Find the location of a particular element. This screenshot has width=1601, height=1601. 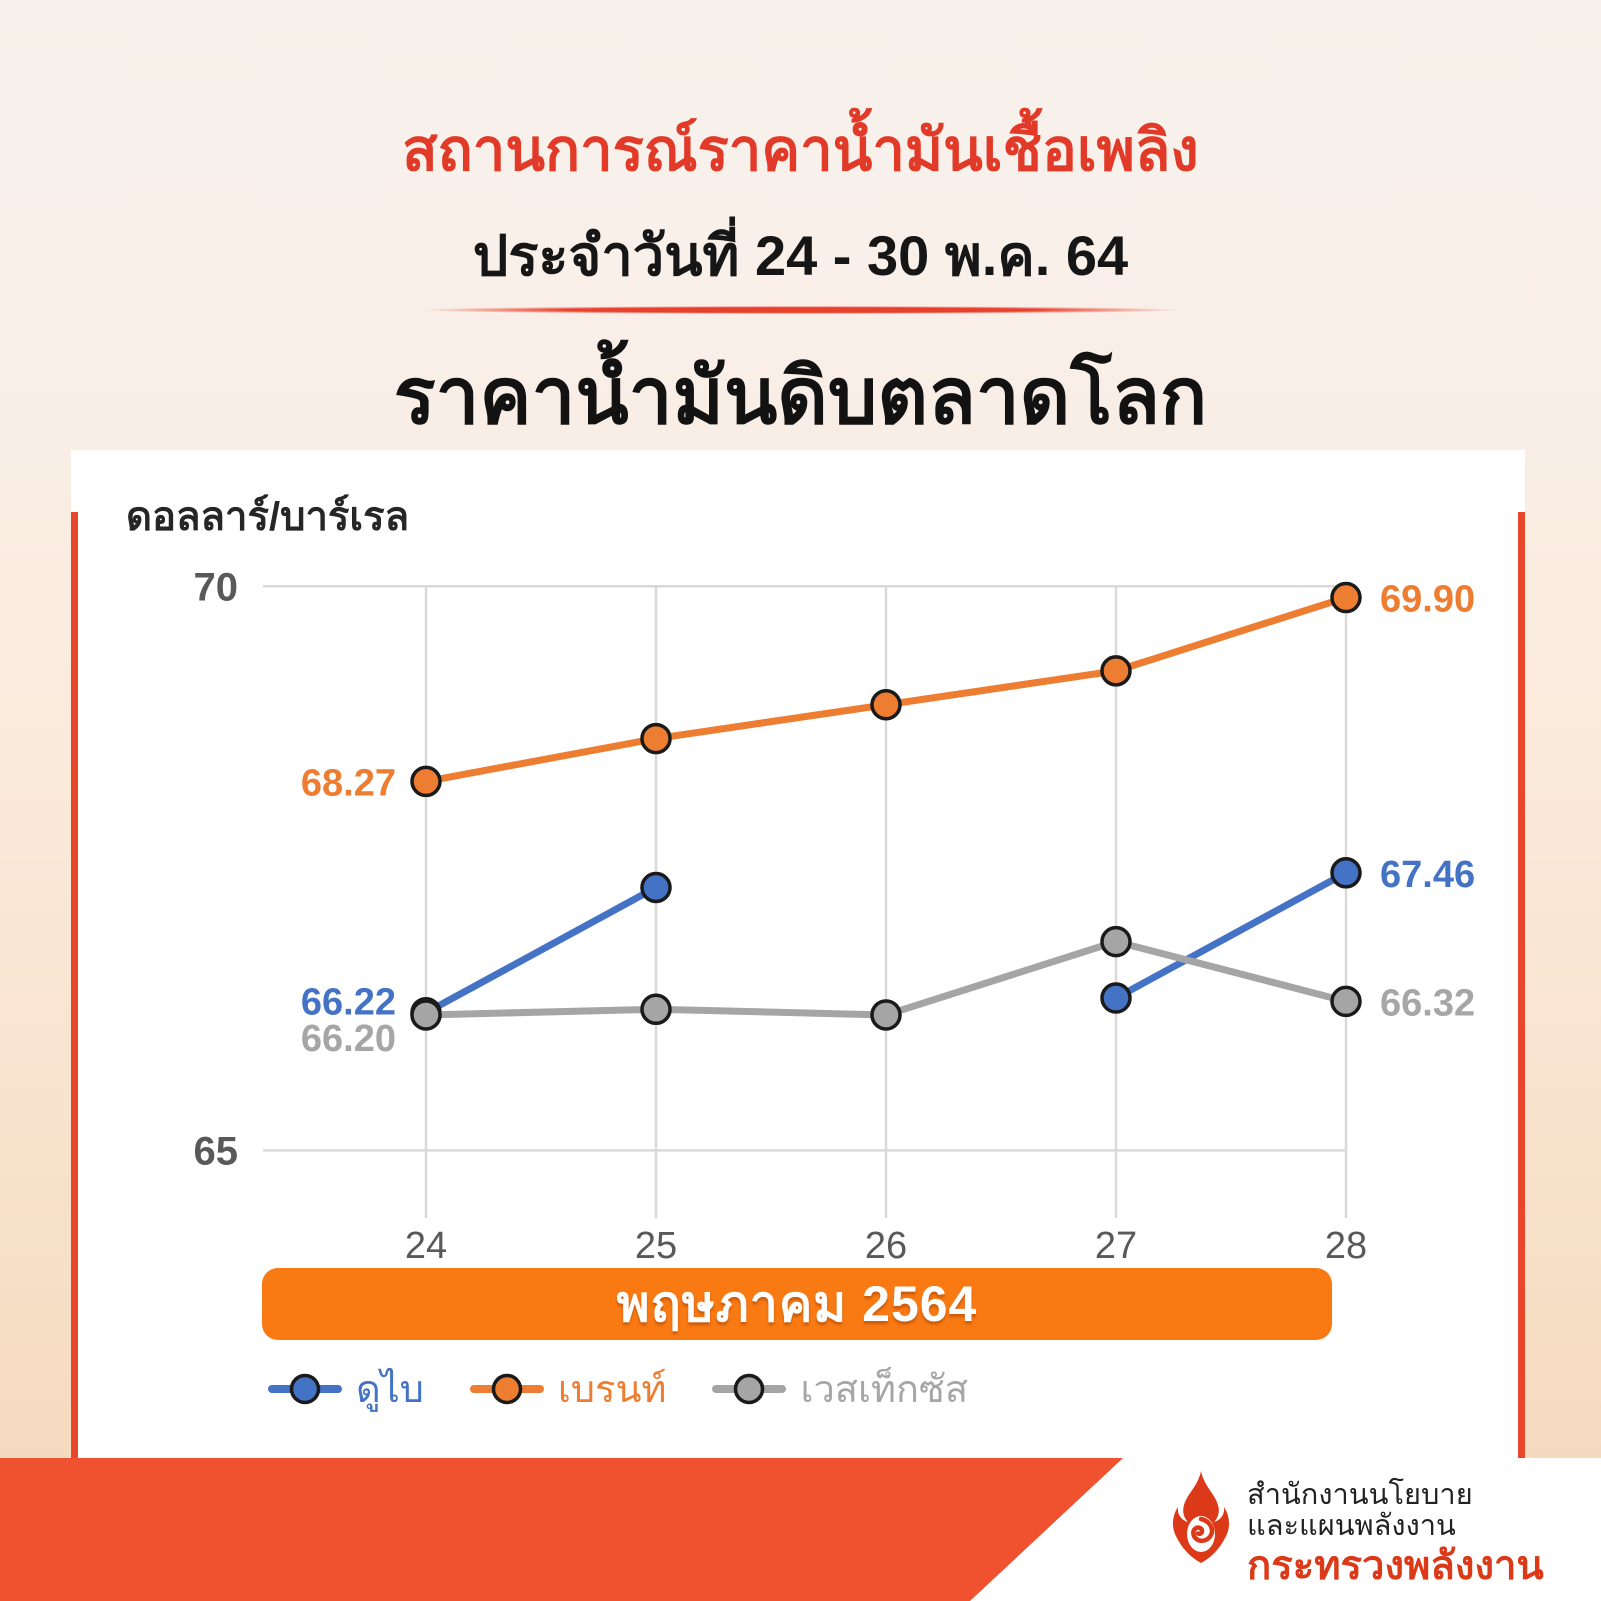

x-axis-month-banner: พฤษภาคม 2564 is located at coordinates (797, 1304).